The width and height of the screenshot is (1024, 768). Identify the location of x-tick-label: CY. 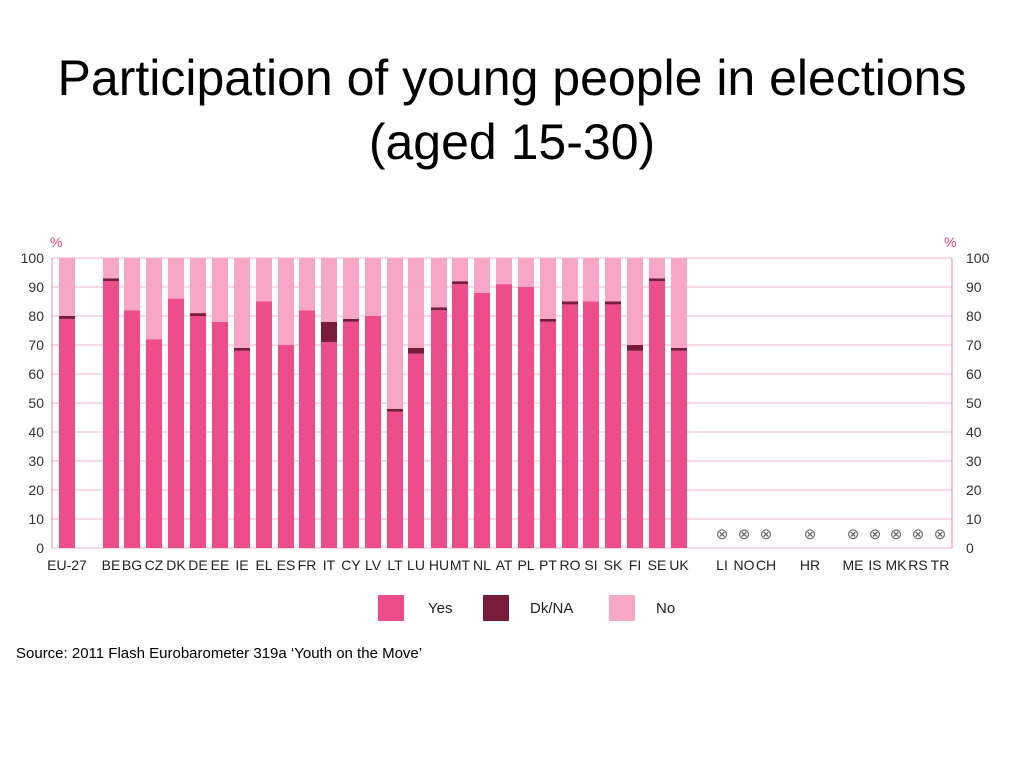
(351, 565).